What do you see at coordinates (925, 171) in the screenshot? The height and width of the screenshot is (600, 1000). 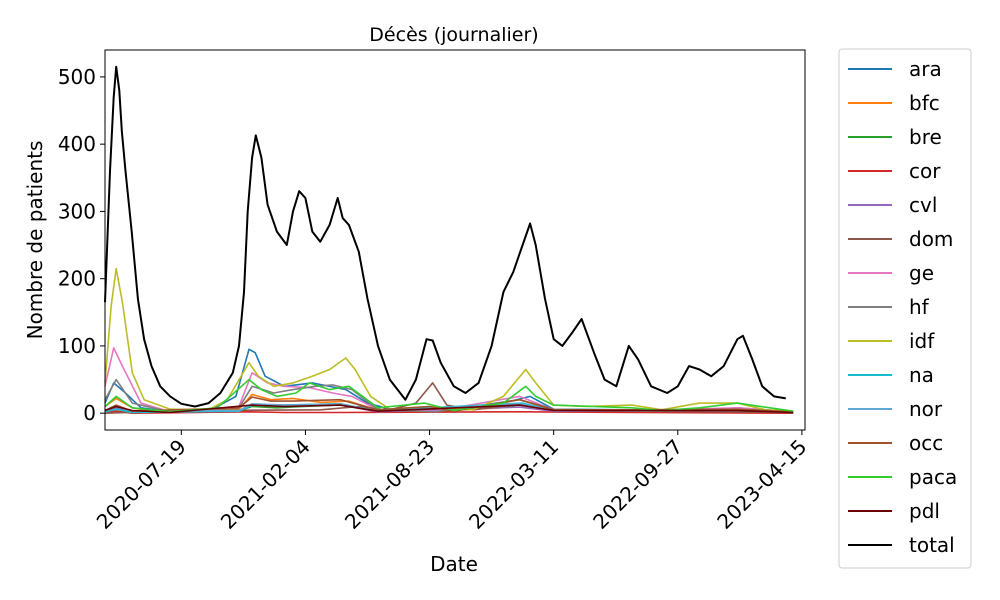 I see `legend-label-cor: cor` at bounding box center [925, 171].